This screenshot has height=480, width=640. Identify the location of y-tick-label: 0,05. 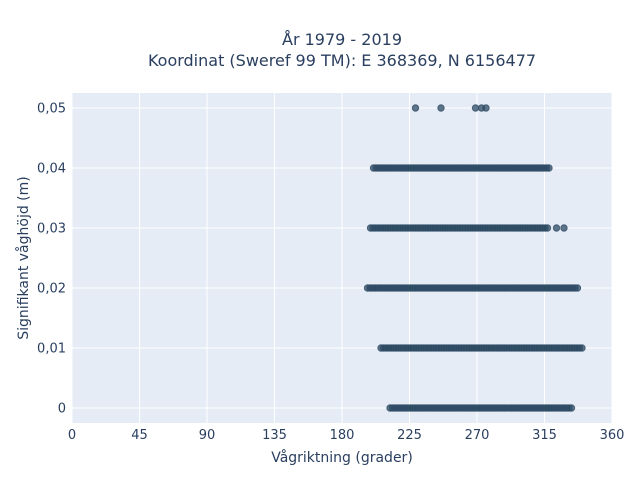
(51, 109).